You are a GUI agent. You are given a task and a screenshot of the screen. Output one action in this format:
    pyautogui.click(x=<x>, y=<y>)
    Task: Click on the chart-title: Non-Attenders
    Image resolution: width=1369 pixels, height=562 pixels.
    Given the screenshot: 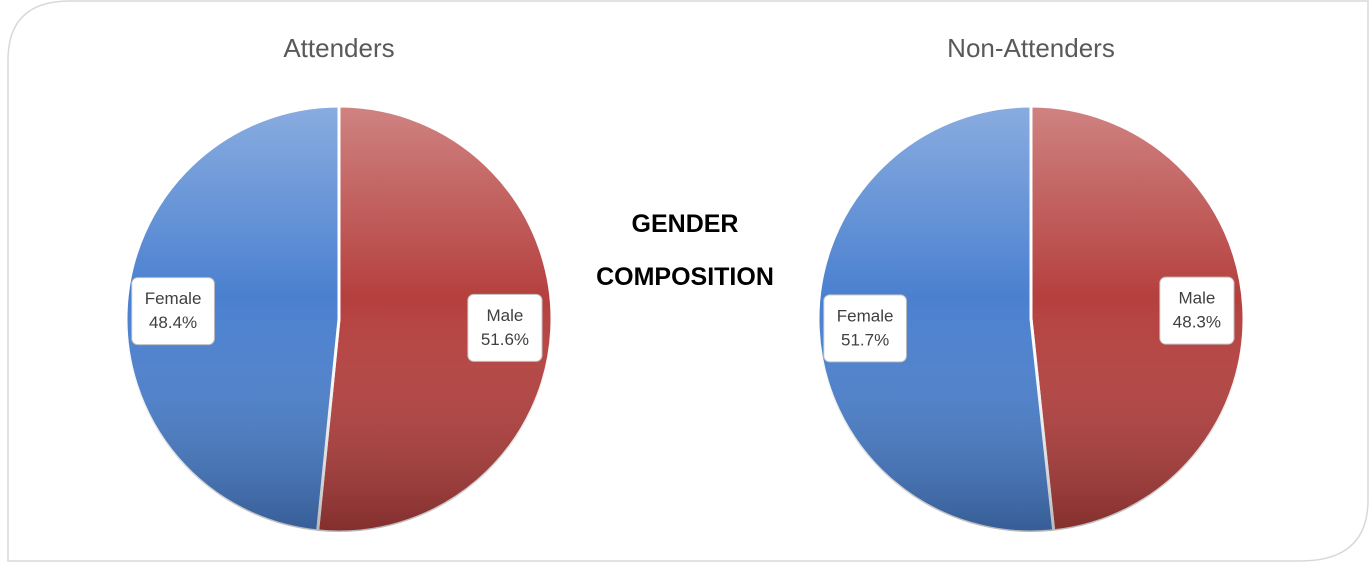 What is the action you would take?
    pyautogui.click(x=1031, y=48)
    